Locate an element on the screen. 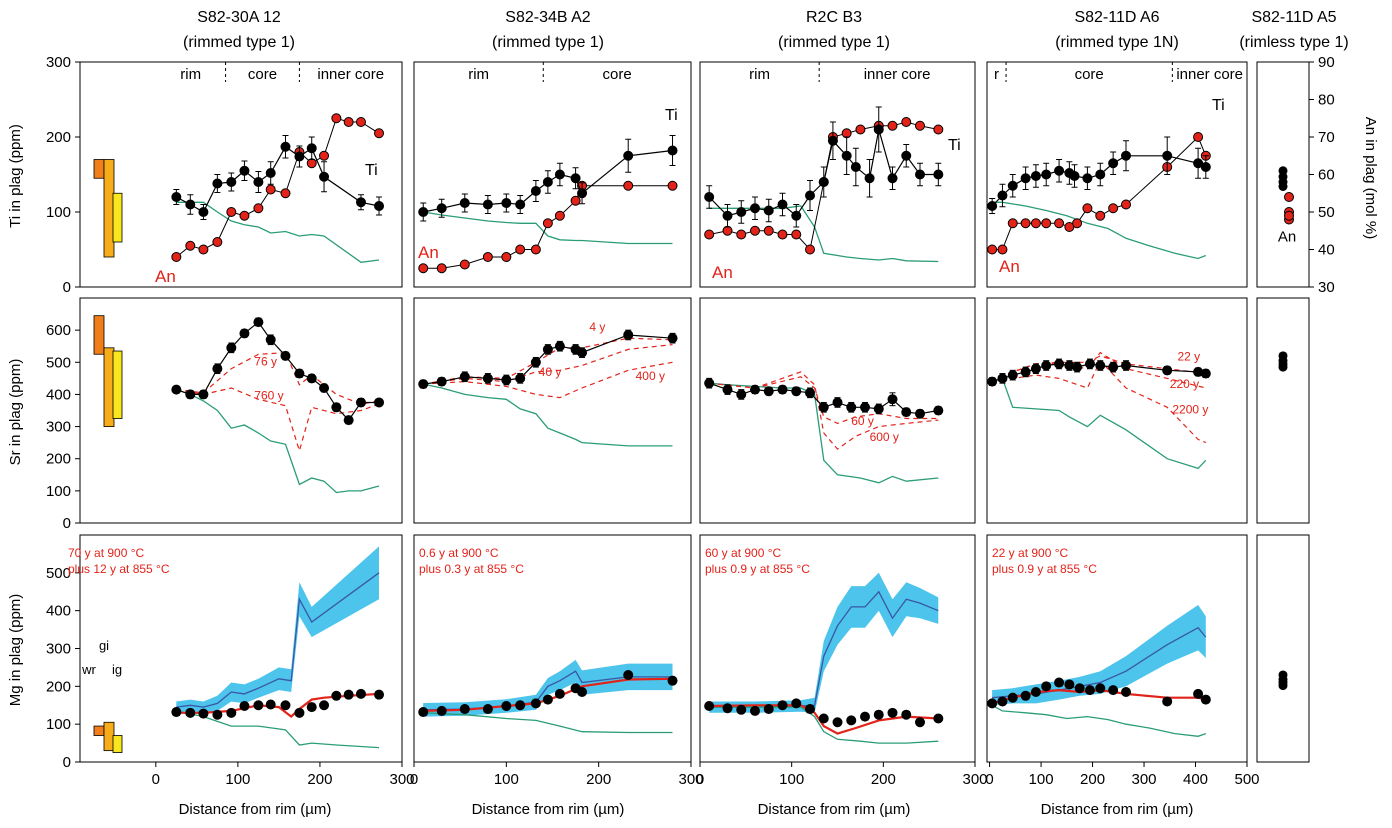  an-tick-label: 70 is located at coordinates (1326, 137).